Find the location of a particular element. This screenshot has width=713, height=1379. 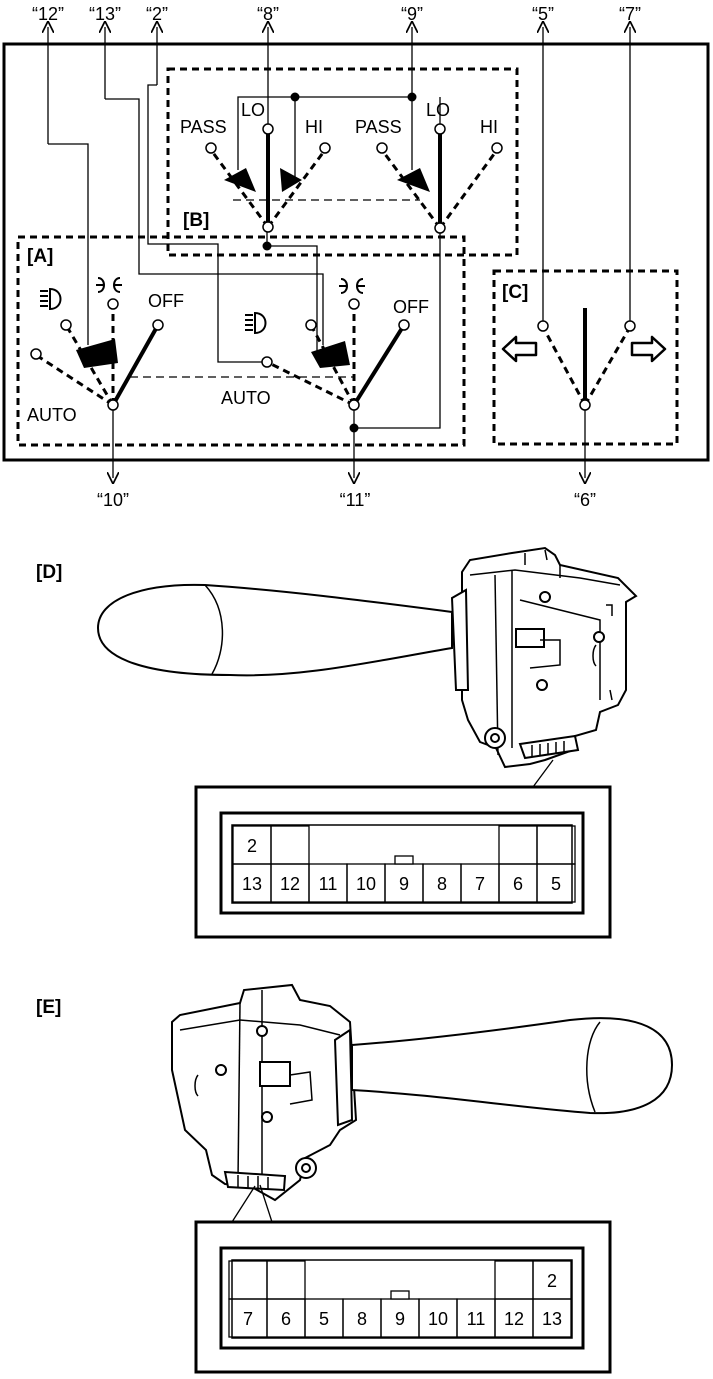

wire-label-10: “10” is located at coordinates (113, 500).